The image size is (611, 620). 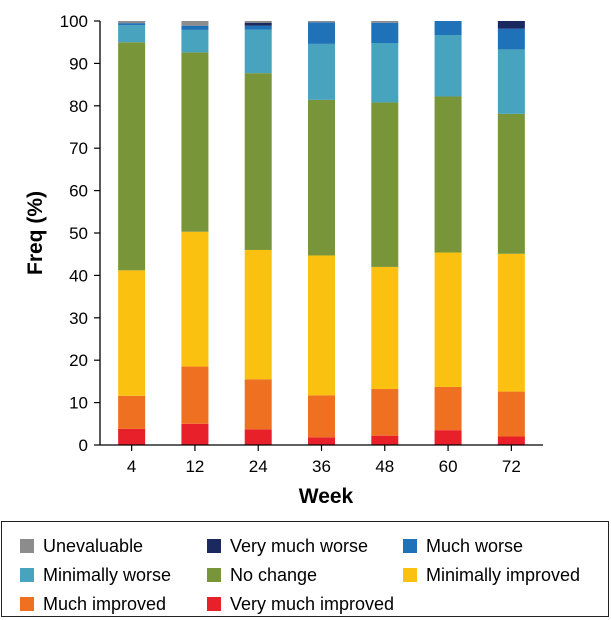 What do you see at coordinates (321, 22) in the screenshot?
I see `bar-segment-week-36-unevaluable` at bounding box center [321, 22].